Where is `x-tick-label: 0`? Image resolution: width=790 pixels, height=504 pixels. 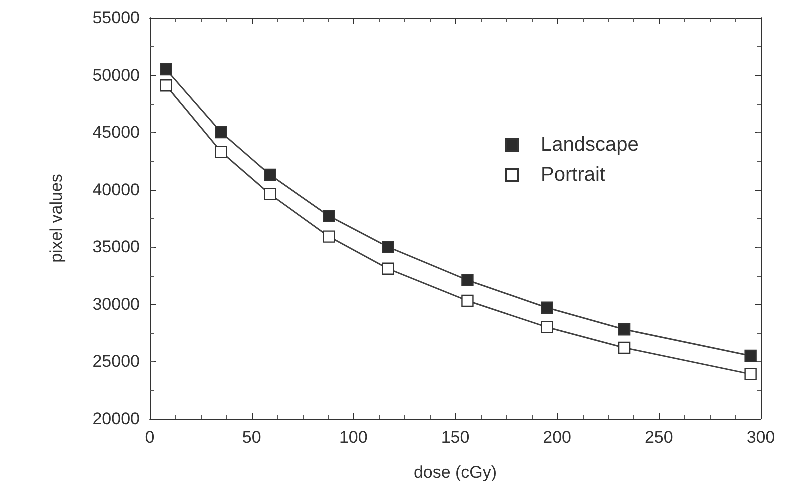
x-tick-label: 0 is located at coordinates (150, 437).